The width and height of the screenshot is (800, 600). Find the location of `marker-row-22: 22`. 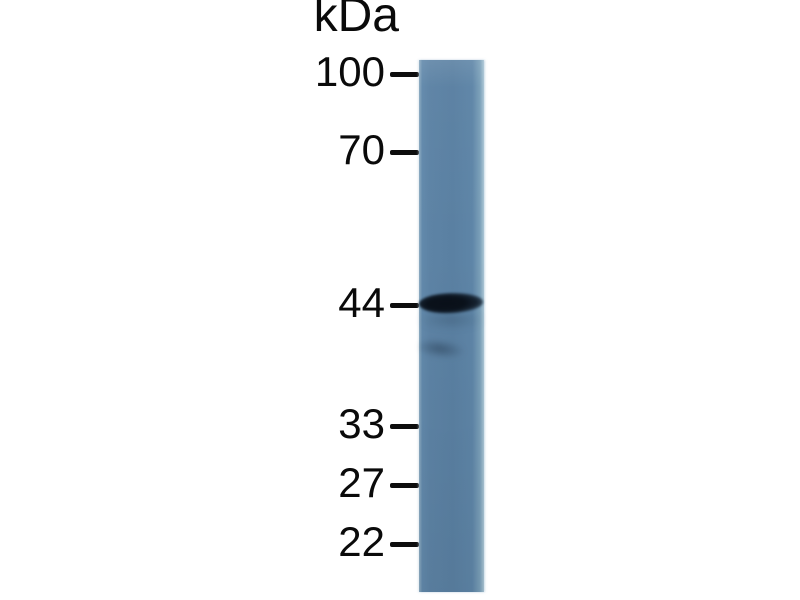

marker-row-22: 22 is located at coordinates (209, 542).